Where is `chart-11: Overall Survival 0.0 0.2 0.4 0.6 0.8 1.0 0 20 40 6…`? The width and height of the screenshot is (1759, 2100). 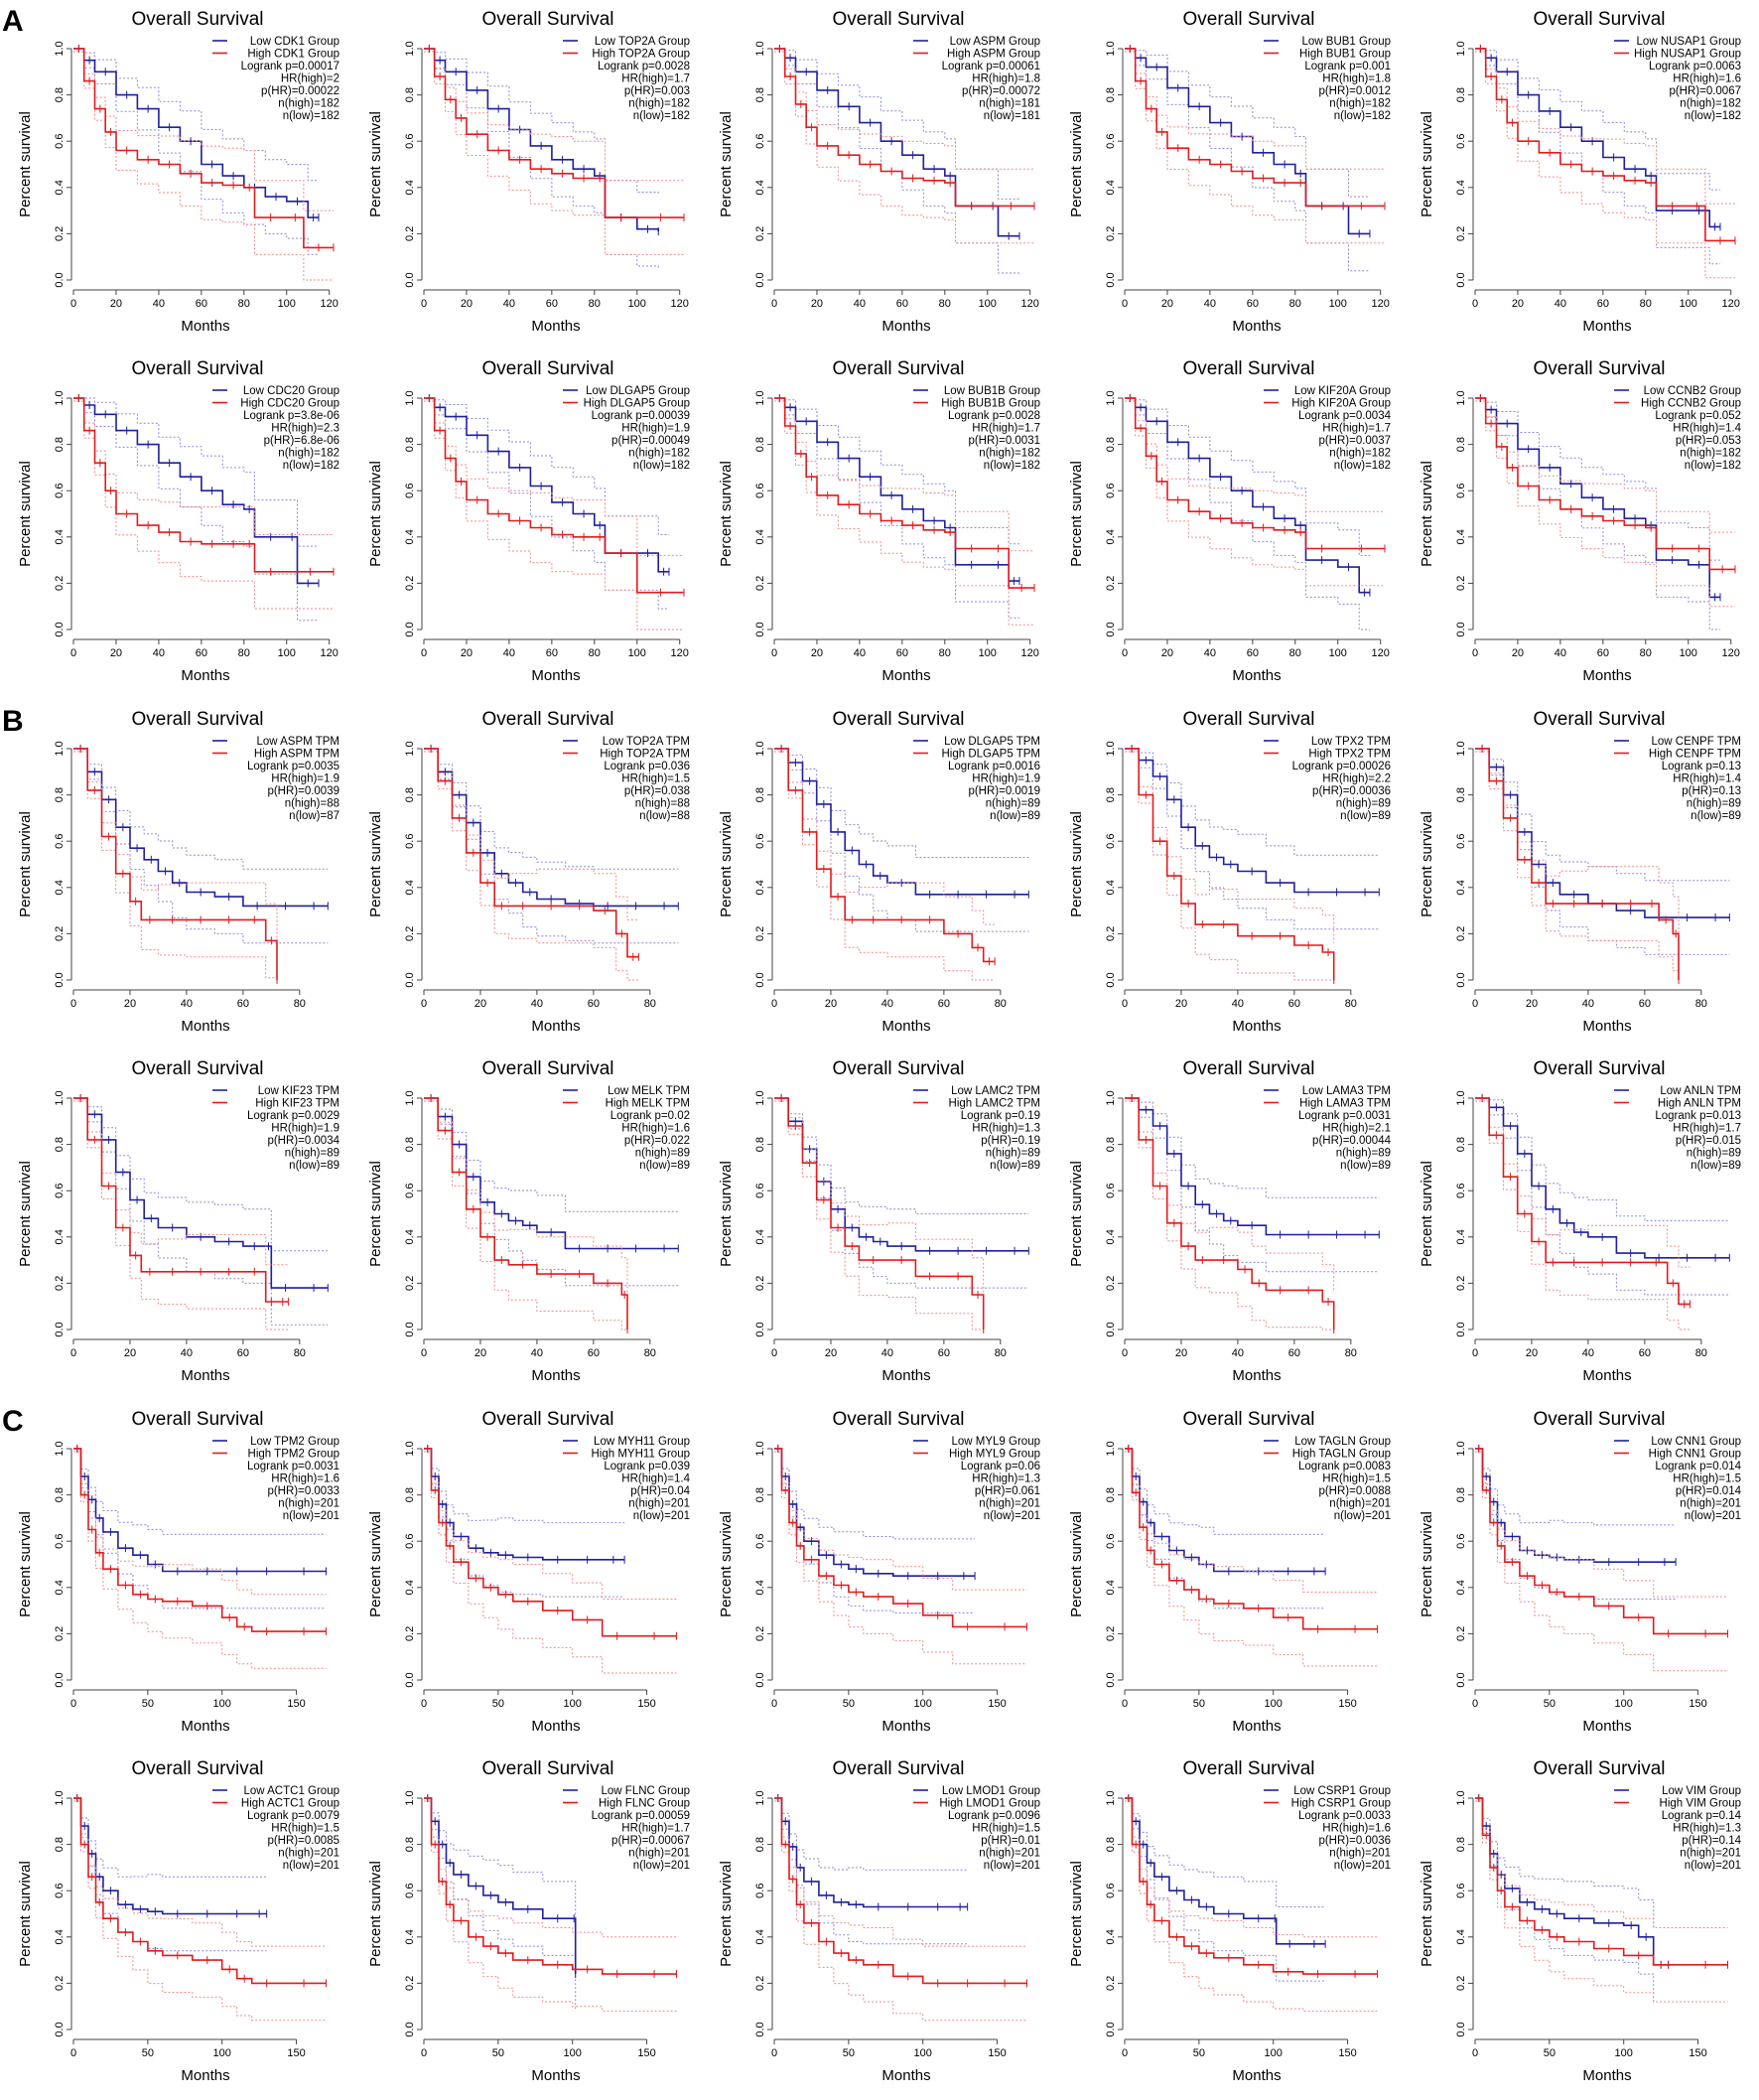
chart-11: Overall Survival 0.0 0.2 0.4 0.6 0.8 1.0 0 20 40 6… is located at coordinates (178, 872).